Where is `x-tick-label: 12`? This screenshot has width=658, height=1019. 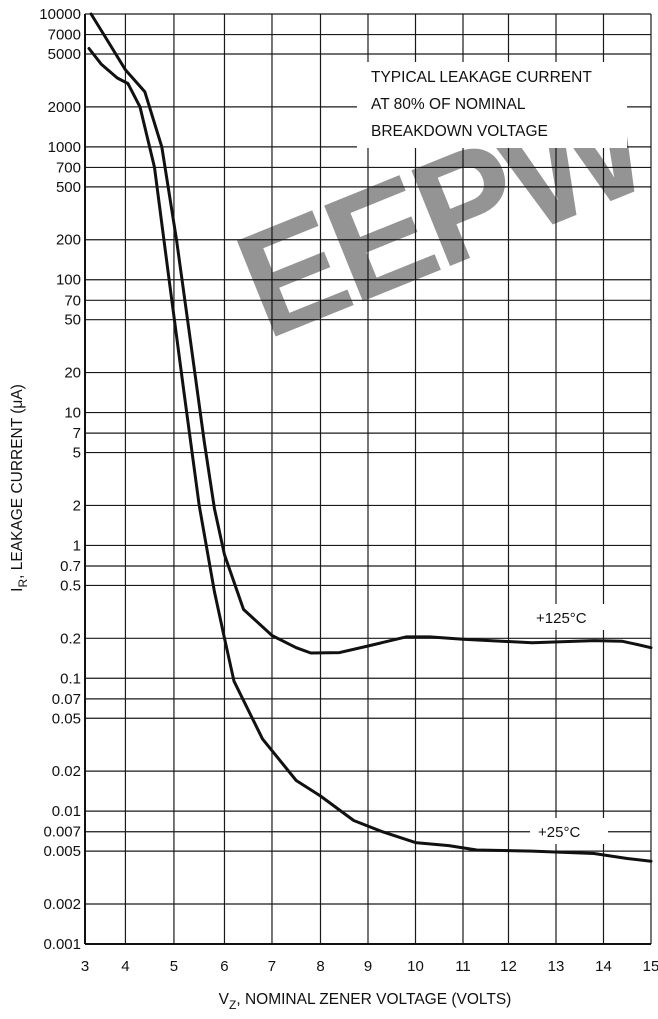
x-tick-label: 12 is located at coordinates (508, 966).